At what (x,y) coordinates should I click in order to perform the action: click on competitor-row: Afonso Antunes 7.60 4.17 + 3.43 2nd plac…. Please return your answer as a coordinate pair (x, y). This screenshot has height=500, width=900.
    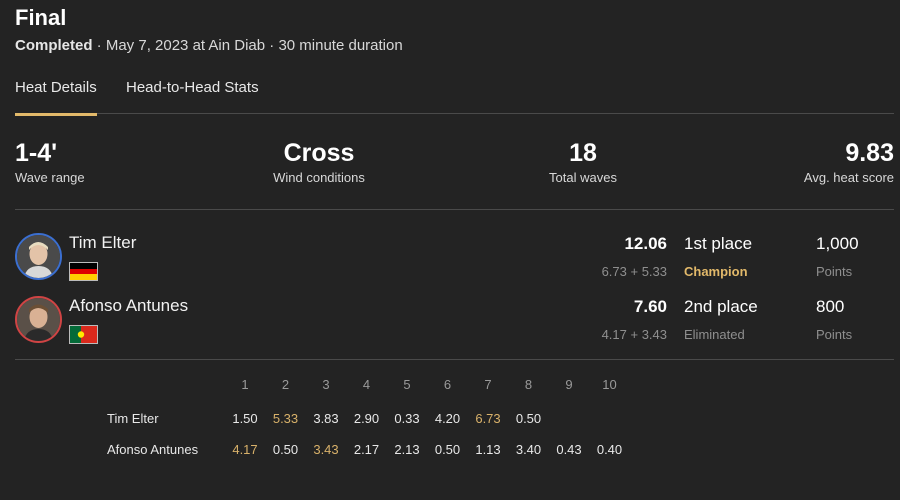
    Looking at the image, I should click on (454, 319).